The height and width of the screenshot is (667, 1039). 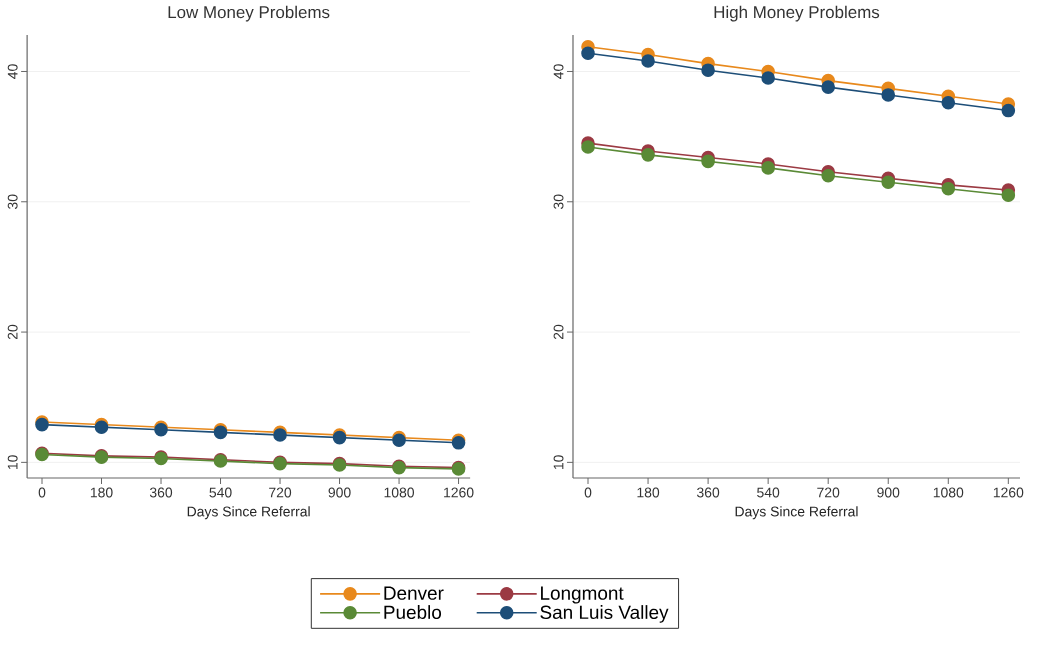 What do you see at coordinates (249, 13) in the screenshot?
I see `chart-title: Low Money Problems` at bounding box center [249, 13].